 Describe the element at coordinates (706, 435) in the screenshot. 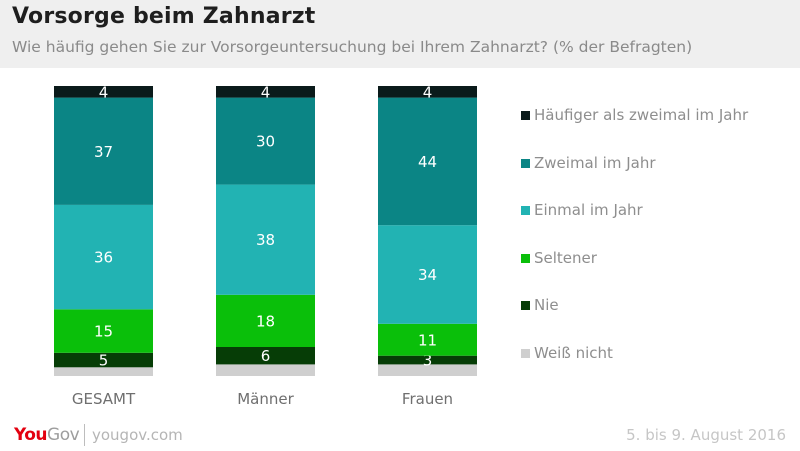

I see `survey-date: 5. bis 9. August 2016` at that location.